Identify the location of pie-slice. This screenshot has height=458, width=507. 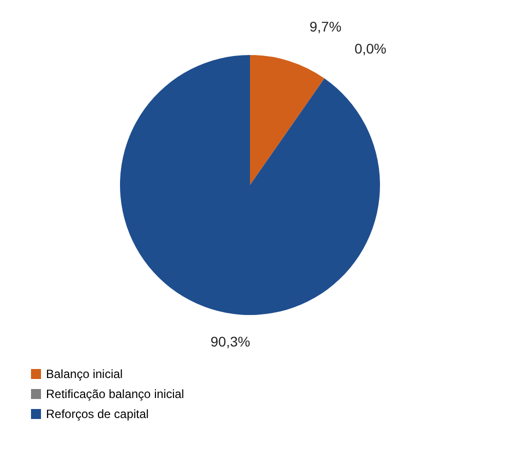
(287, 120).